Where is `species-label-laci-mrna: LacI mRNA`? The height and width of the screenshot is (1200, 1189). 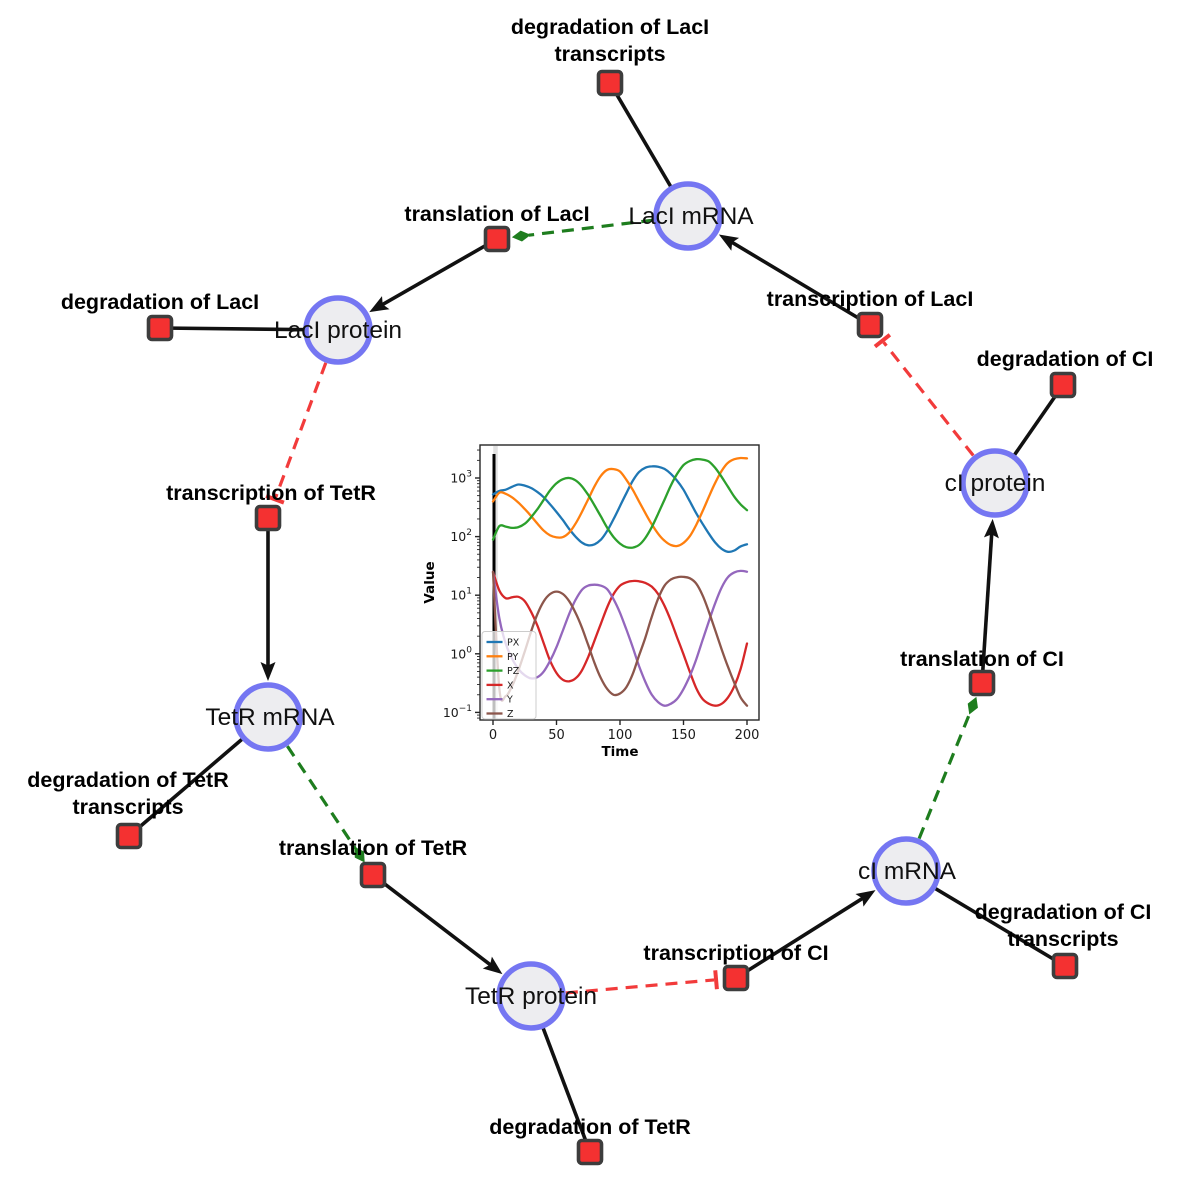 species-label-laci-mrna: LacI mRNA is located at coordinates (691, 216).